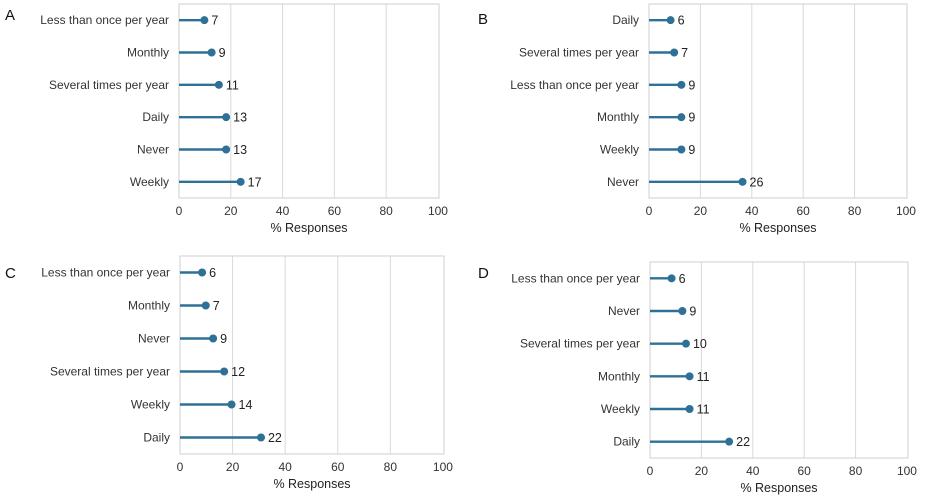  Describe the element at coordinates (246, 405) in the screenshot. I see `data-label: 14` at that location.